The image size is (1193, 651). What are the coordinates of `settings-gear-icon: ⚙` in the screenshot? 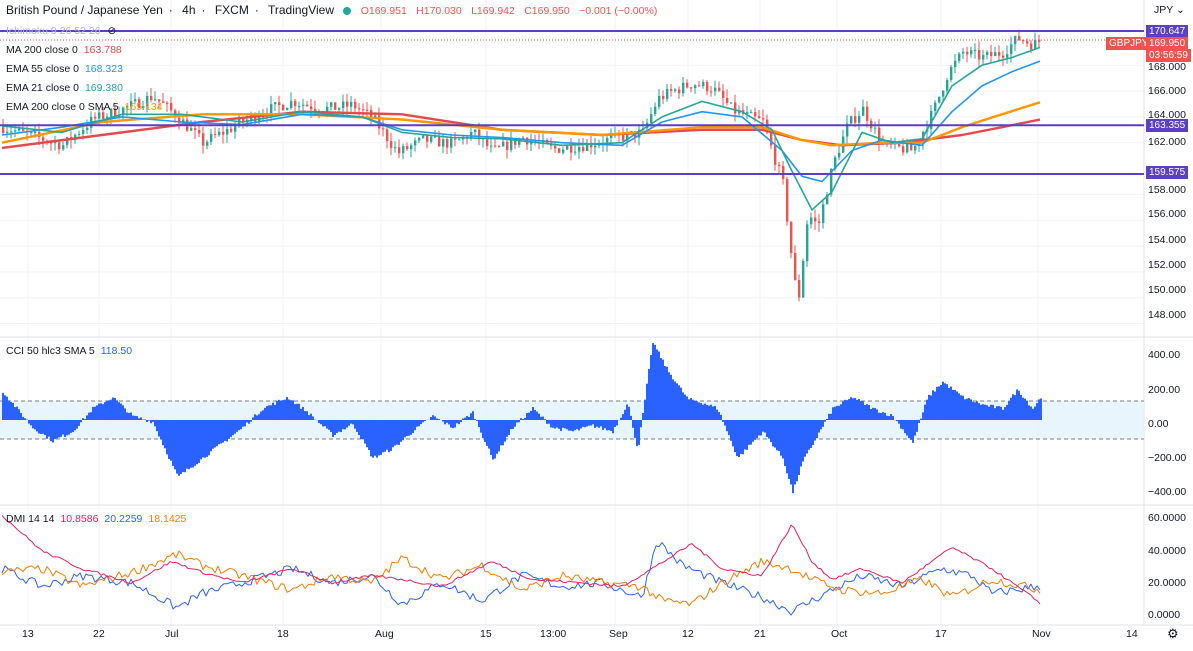 It's located at (1173, 633).